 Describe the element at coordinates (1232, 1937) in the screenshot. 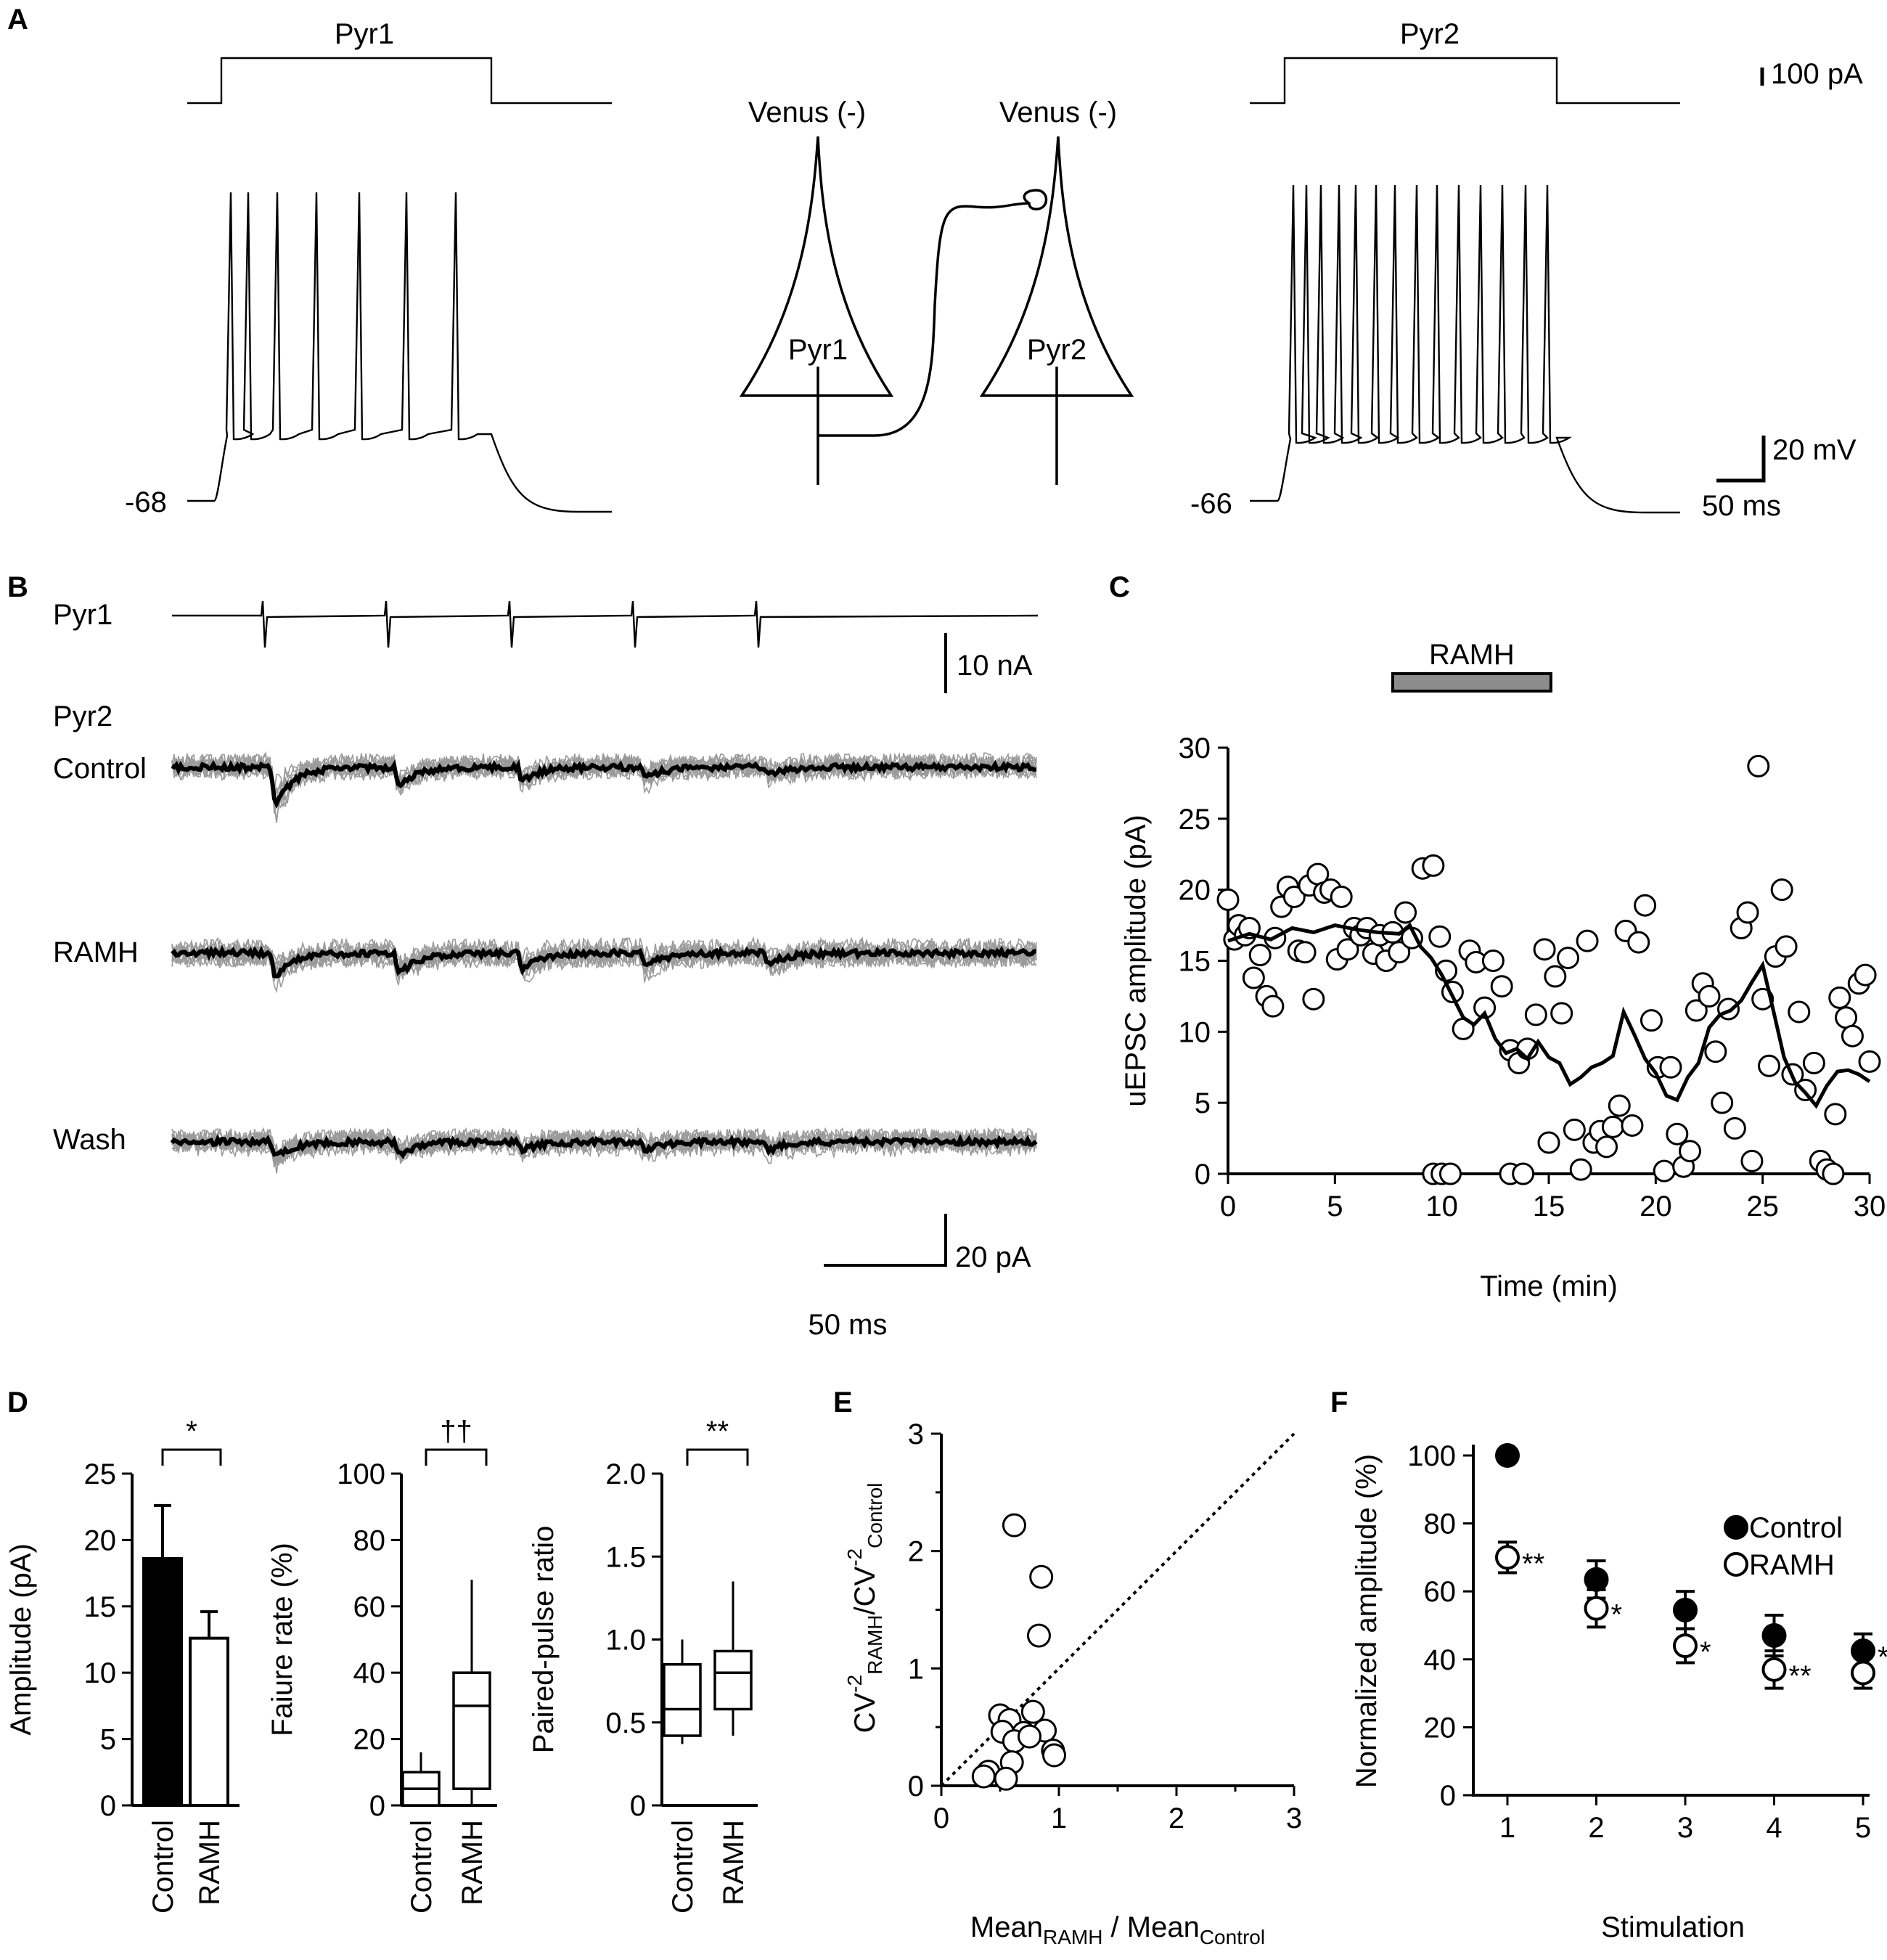

I see `x-axis-label-part: Control` at that location.